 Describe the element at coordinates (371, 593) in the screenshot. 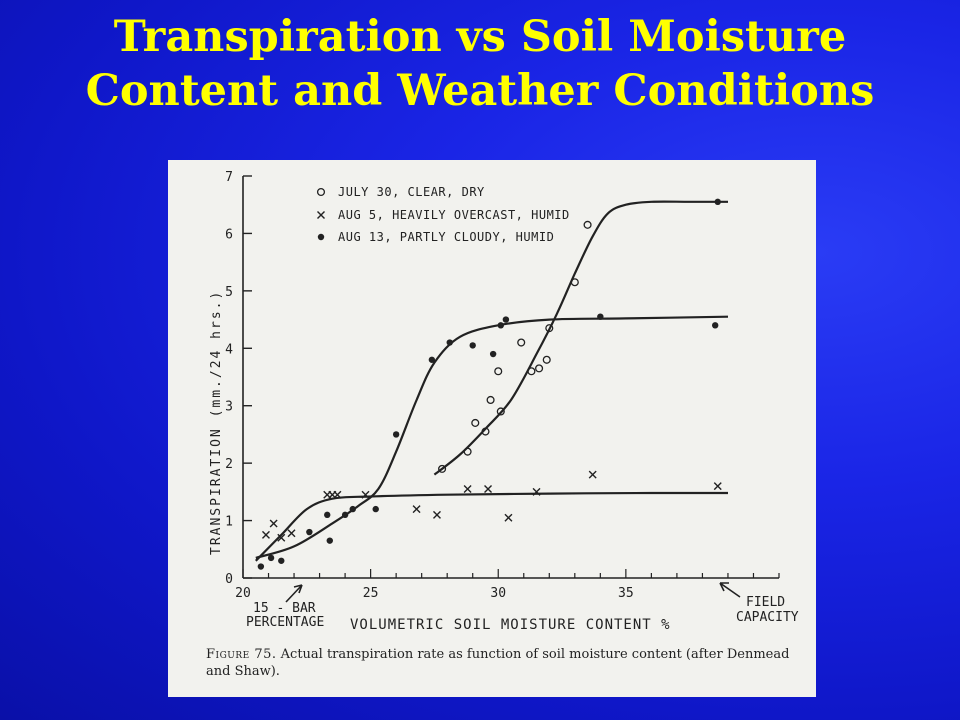

I see `x-tick-label: 25` at that location.